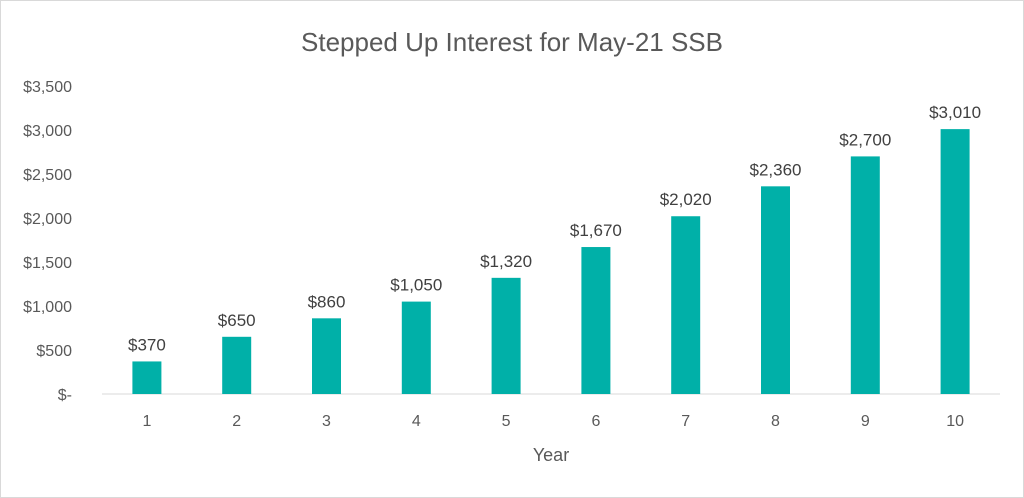 The image size is (1024, 498). Describe the element at coordinates (47, 87) in the screenshot. I see `y-tick-label: $3,500` at that location.